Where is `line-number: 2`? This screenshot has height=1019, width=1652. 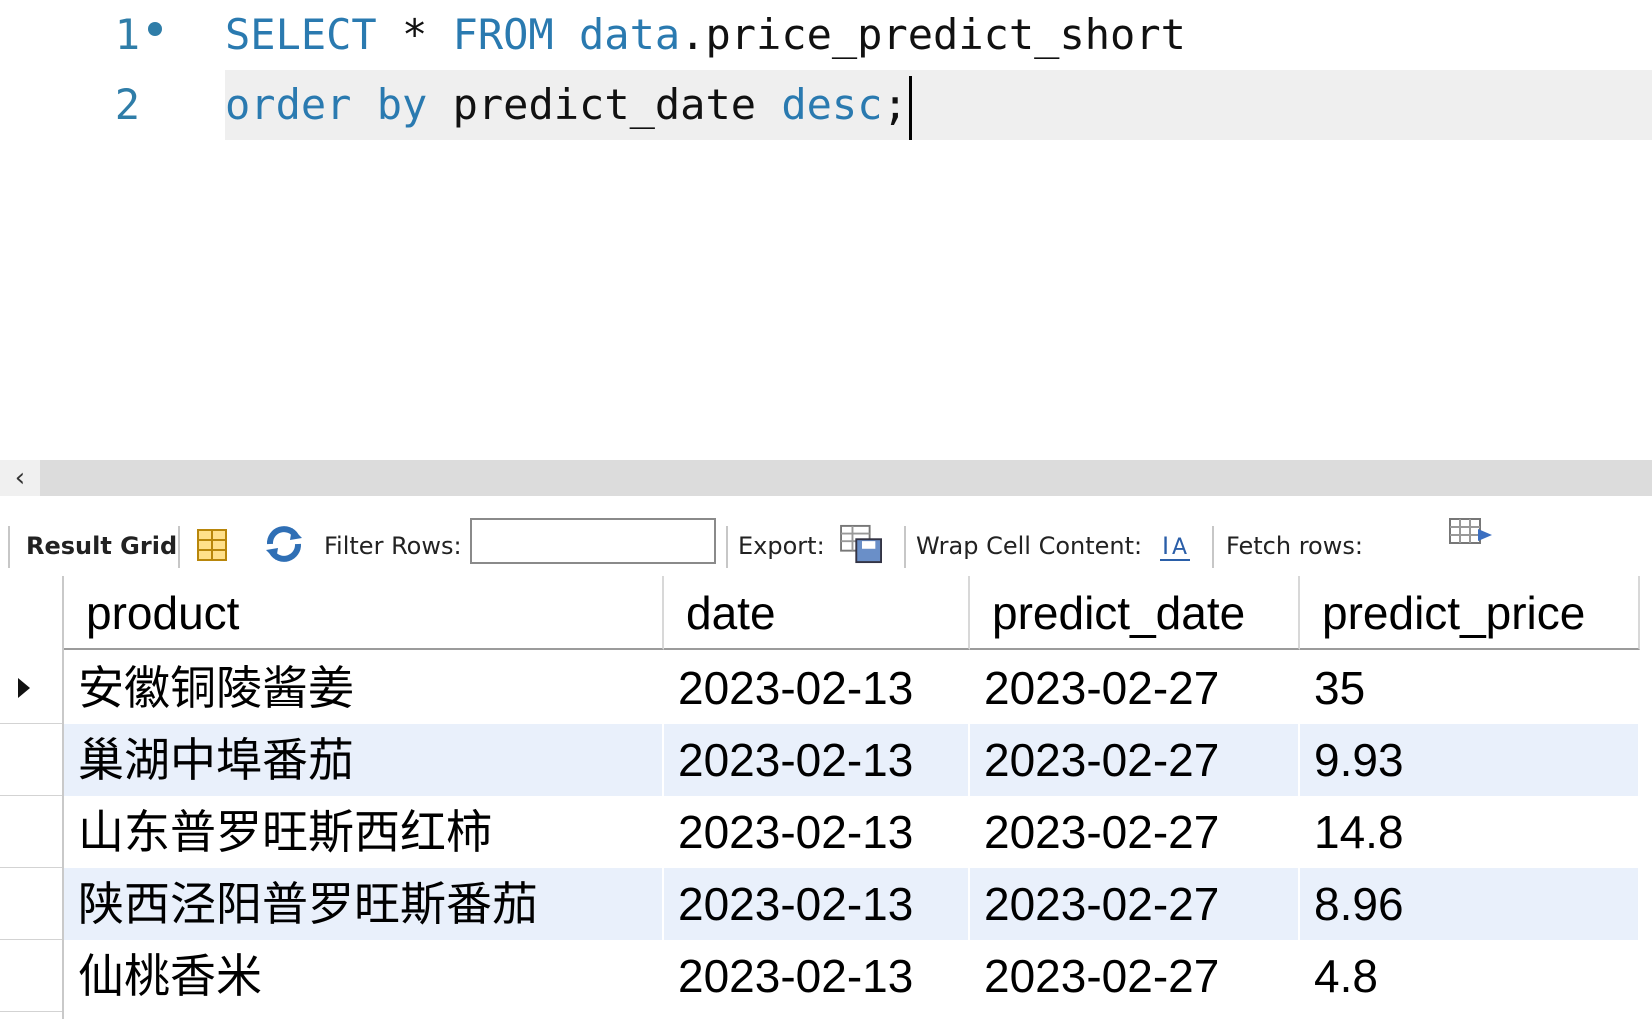
line-number: 2 is located at coordinates (127, 104).